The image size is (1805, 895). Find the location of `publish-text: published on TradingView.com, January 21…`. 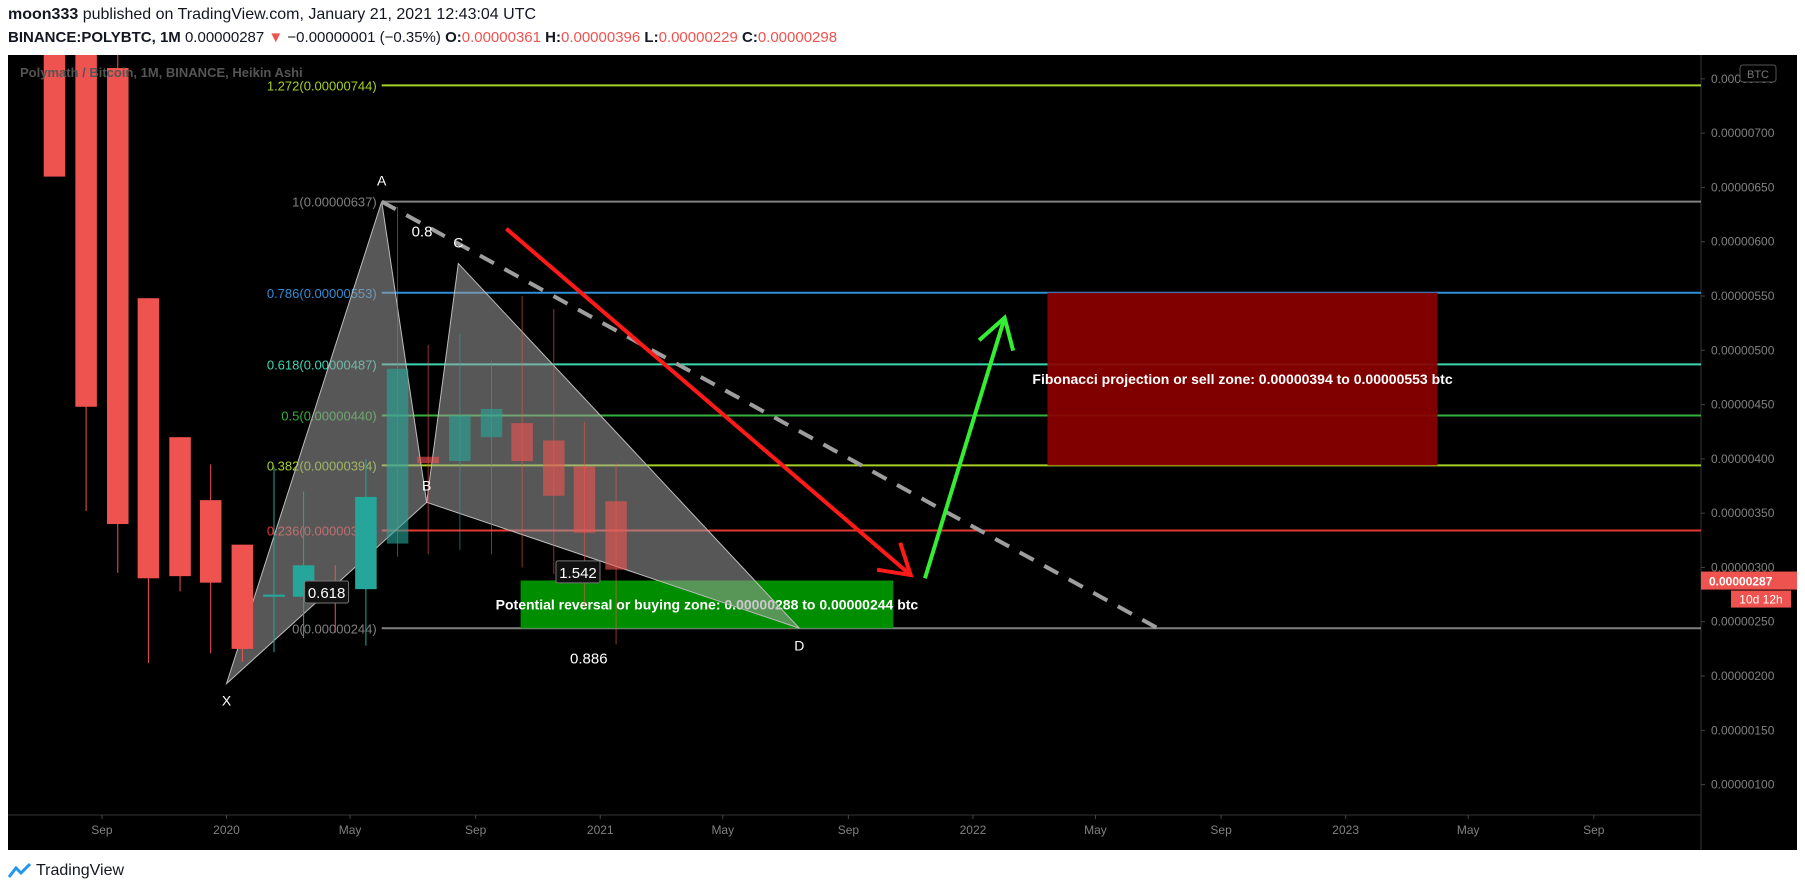

publish-text: published on TradingView.com, January 21… is located at coordinates (309, 14).